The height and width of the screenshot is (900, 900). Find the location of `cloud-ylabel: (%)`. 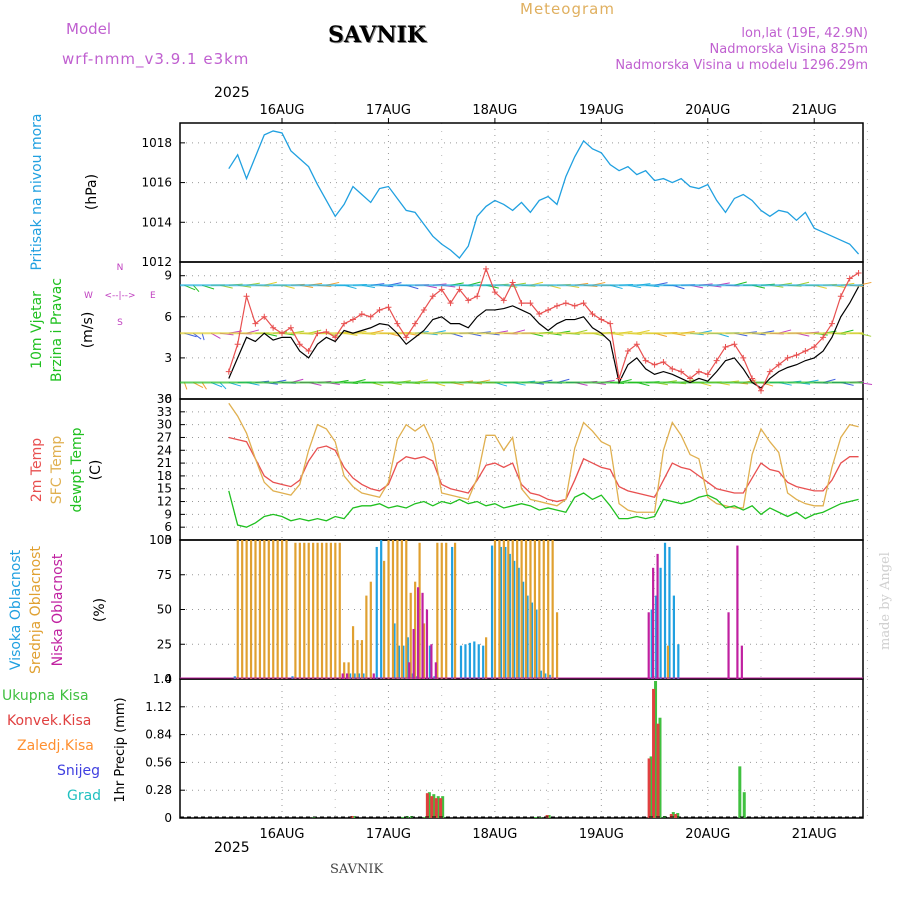

cloud-ylabel: (%) is located at coordinates (100, 610).